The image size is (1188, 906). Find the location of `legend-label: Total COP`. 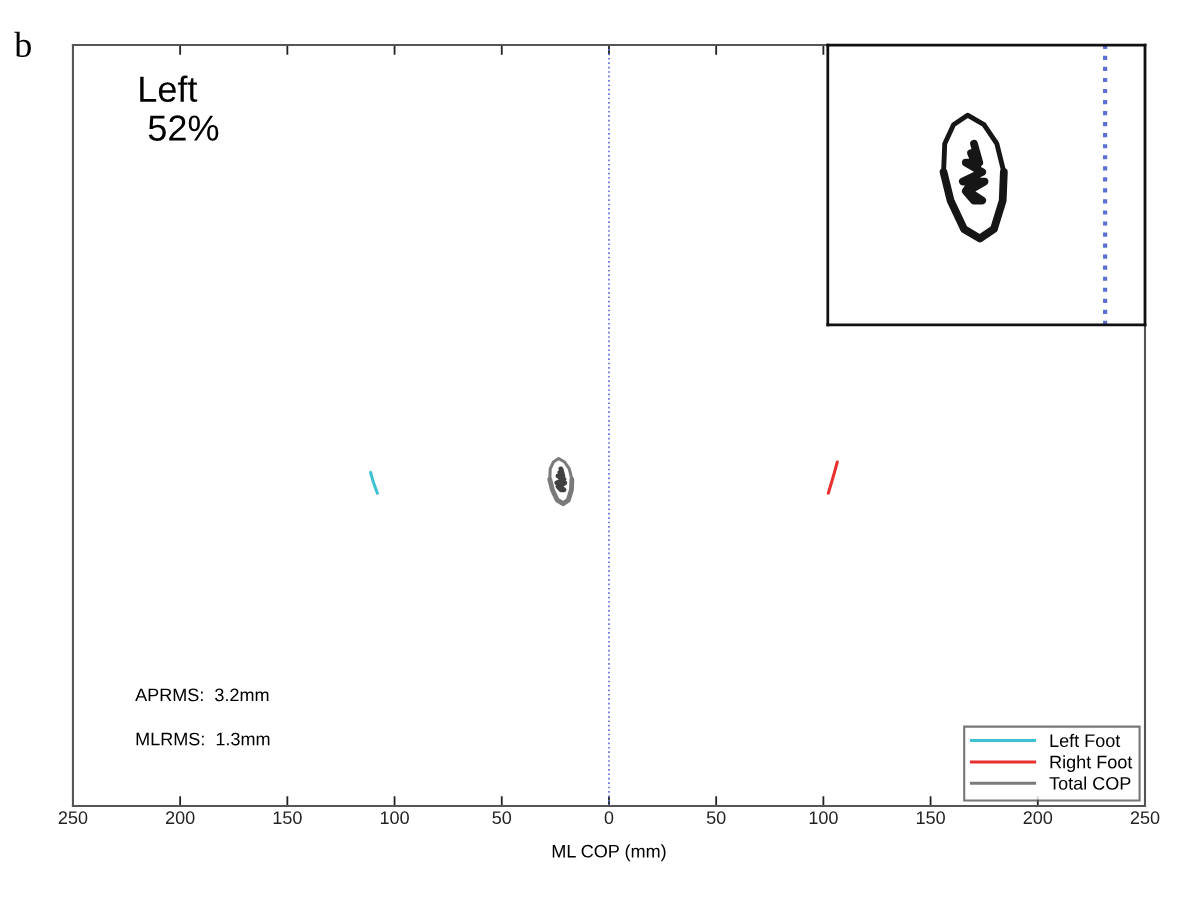

legend-label: Total COP is located at coordinates (1090, 783).